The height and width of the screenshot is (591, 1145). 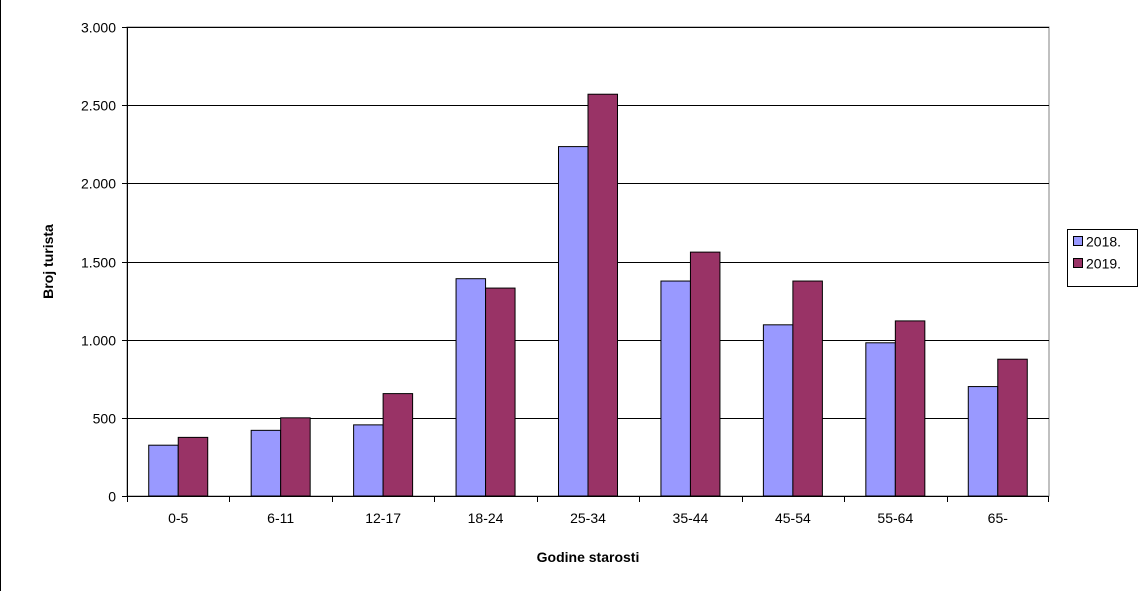 What do you see at coordinates (98, 106) in the screenshot?
I see `y-tick-label: 2.500` at bounding box center [98, 106].